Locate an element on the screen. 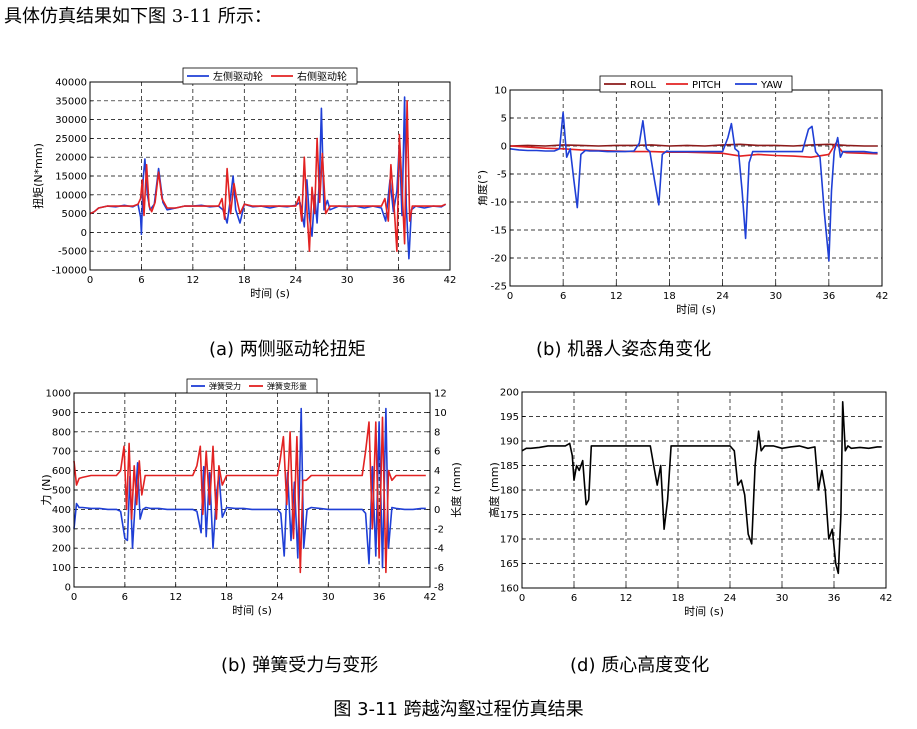 Image resolution: width=917 pixels, height=729 pixels. y-tick-label: 195 is located at coordinates (509, 417).